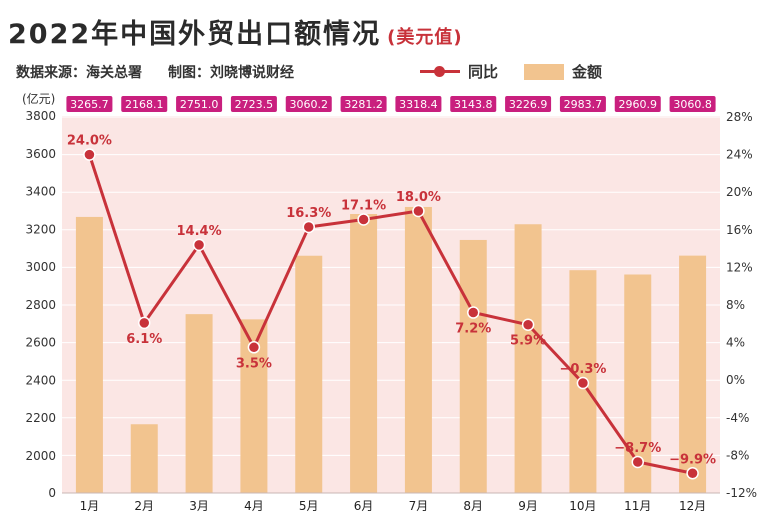 This screenshot has width=775, height=529. What do you see at coordinates (735, 305) in the screenshot?
I see `right-tick-label: 8%` at bounding box center [735, 305].